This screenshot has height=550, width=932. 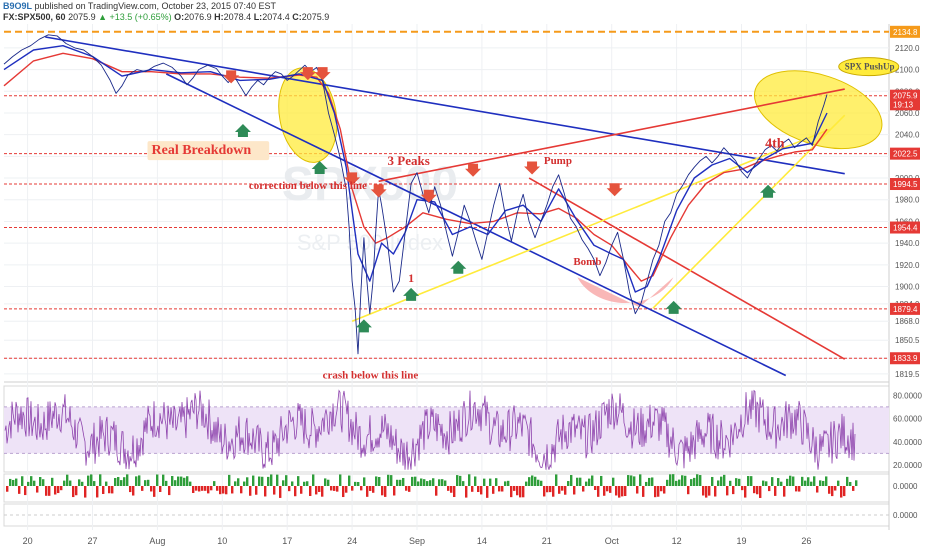 What do you see at coordinates (458, 267) in the screenshot?
I see `up-arrow-icon` at bounding box center [458, 267].